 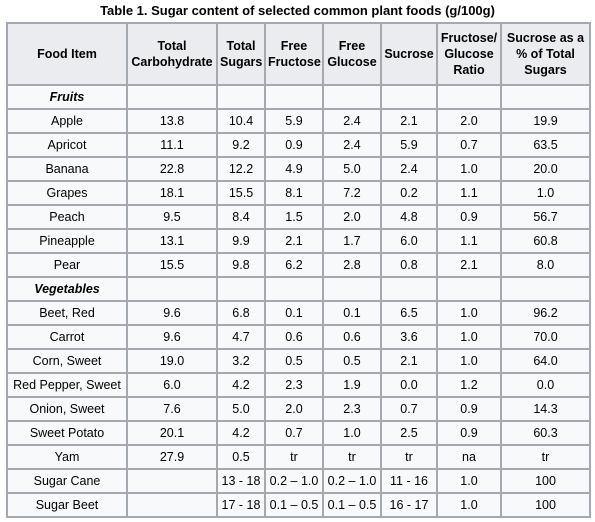 What do you see at coordinates (545, 145) in the screenshot?
I see `value-cell: 63.5` at bounding box center [545, 145].